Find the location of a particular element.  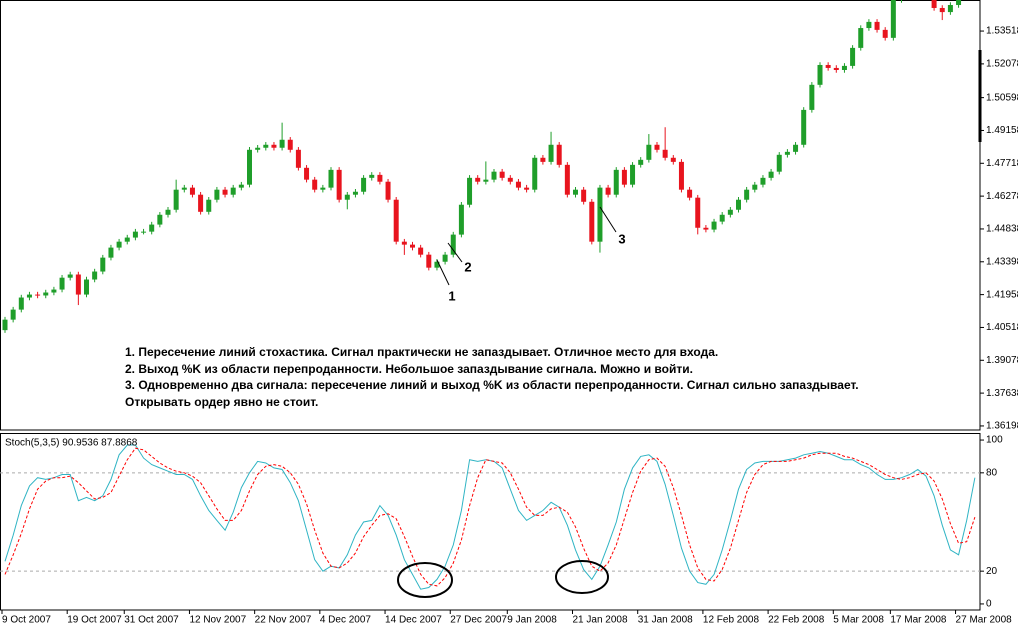

y-tick-label: 0 is located at coordinates (989, 604).